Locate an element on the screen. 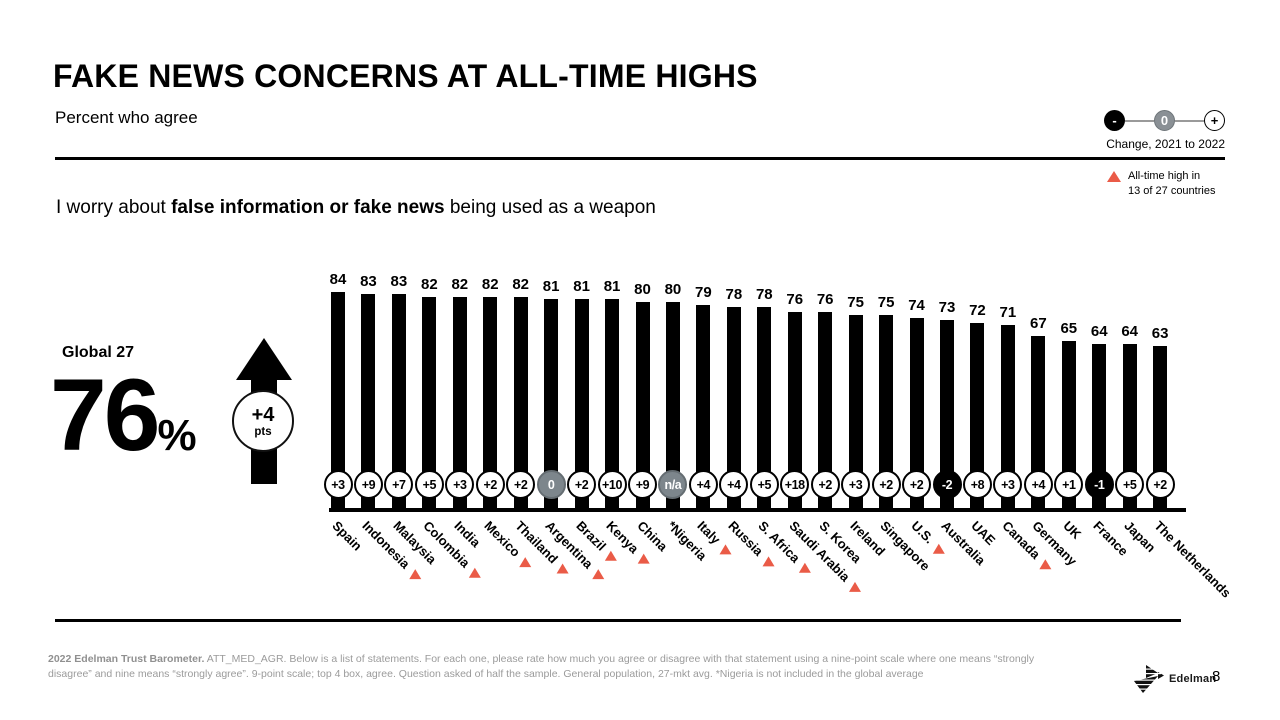 This screenshot has height=720, width=1280. change-badge-nigeria: n/a is located at coordinates (673, 484).